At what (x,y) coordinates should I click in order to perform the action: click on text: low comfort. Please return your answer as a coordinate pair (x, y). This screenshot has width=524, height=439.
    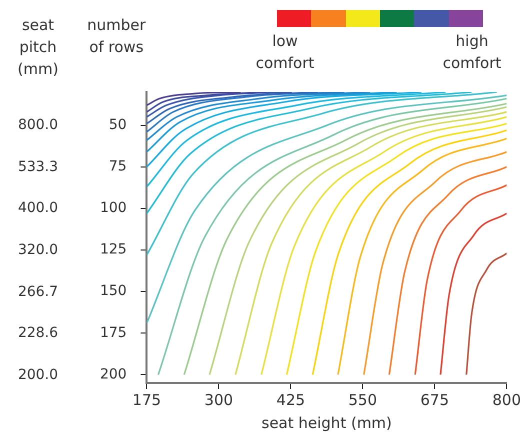
    Looking at the image, I should click on (285, 52).